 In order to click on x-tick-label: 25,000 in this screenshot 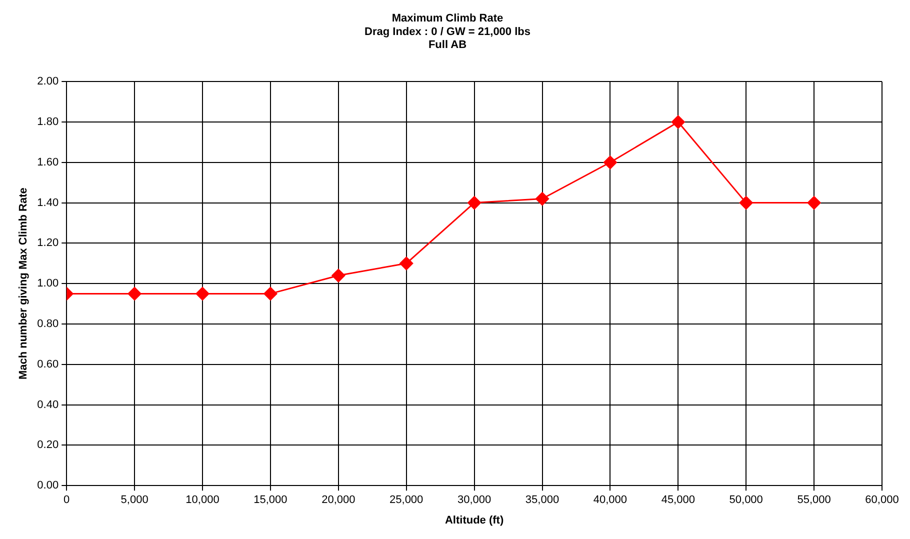, I will do `click(407, 500)`.